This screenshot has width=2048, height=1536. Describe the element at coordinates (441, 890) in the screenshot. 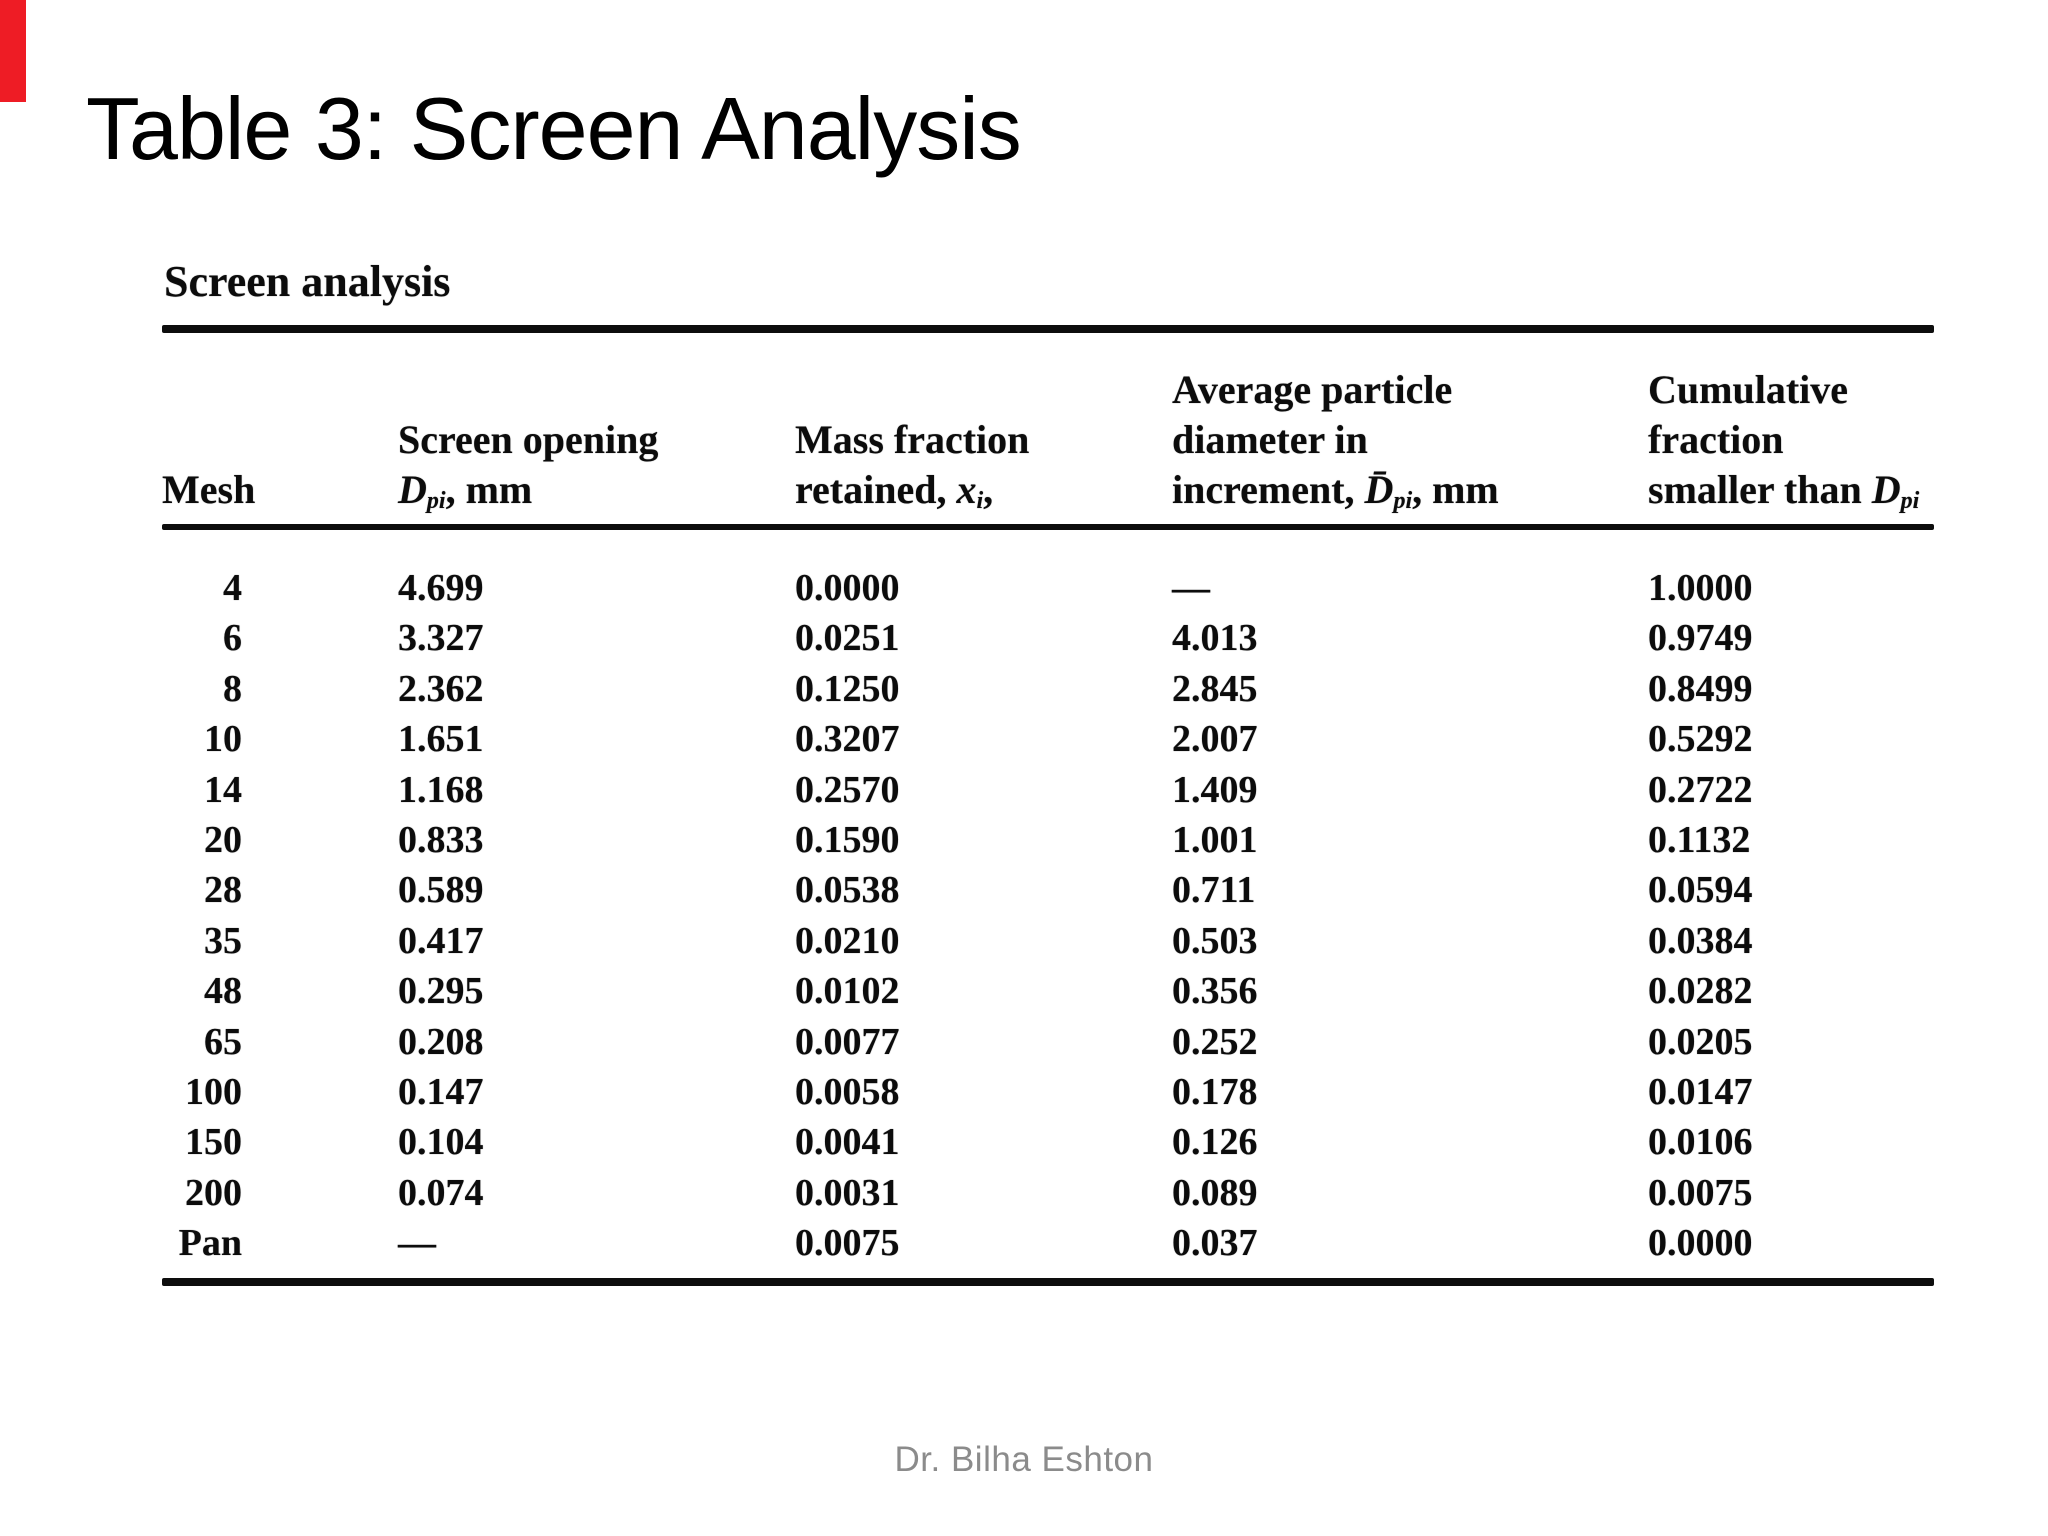

I see `cell-opening: 0.589` at that location.